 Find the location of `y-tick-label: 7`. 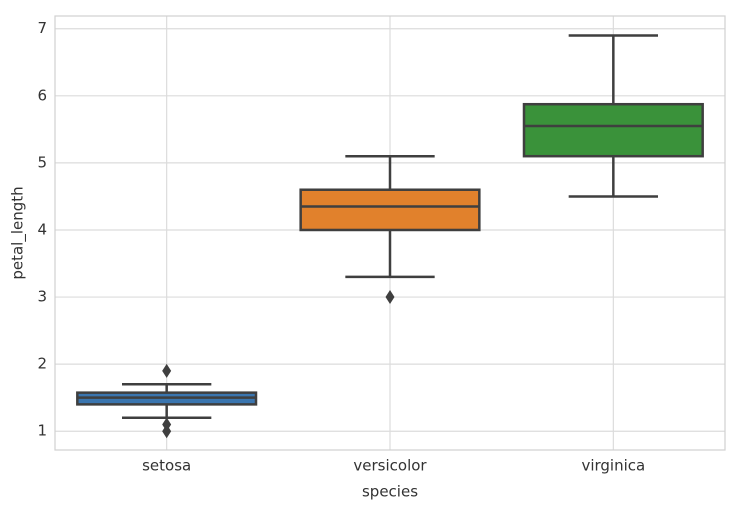

y-tick-label: 7 is located at coordinates (42, 28).